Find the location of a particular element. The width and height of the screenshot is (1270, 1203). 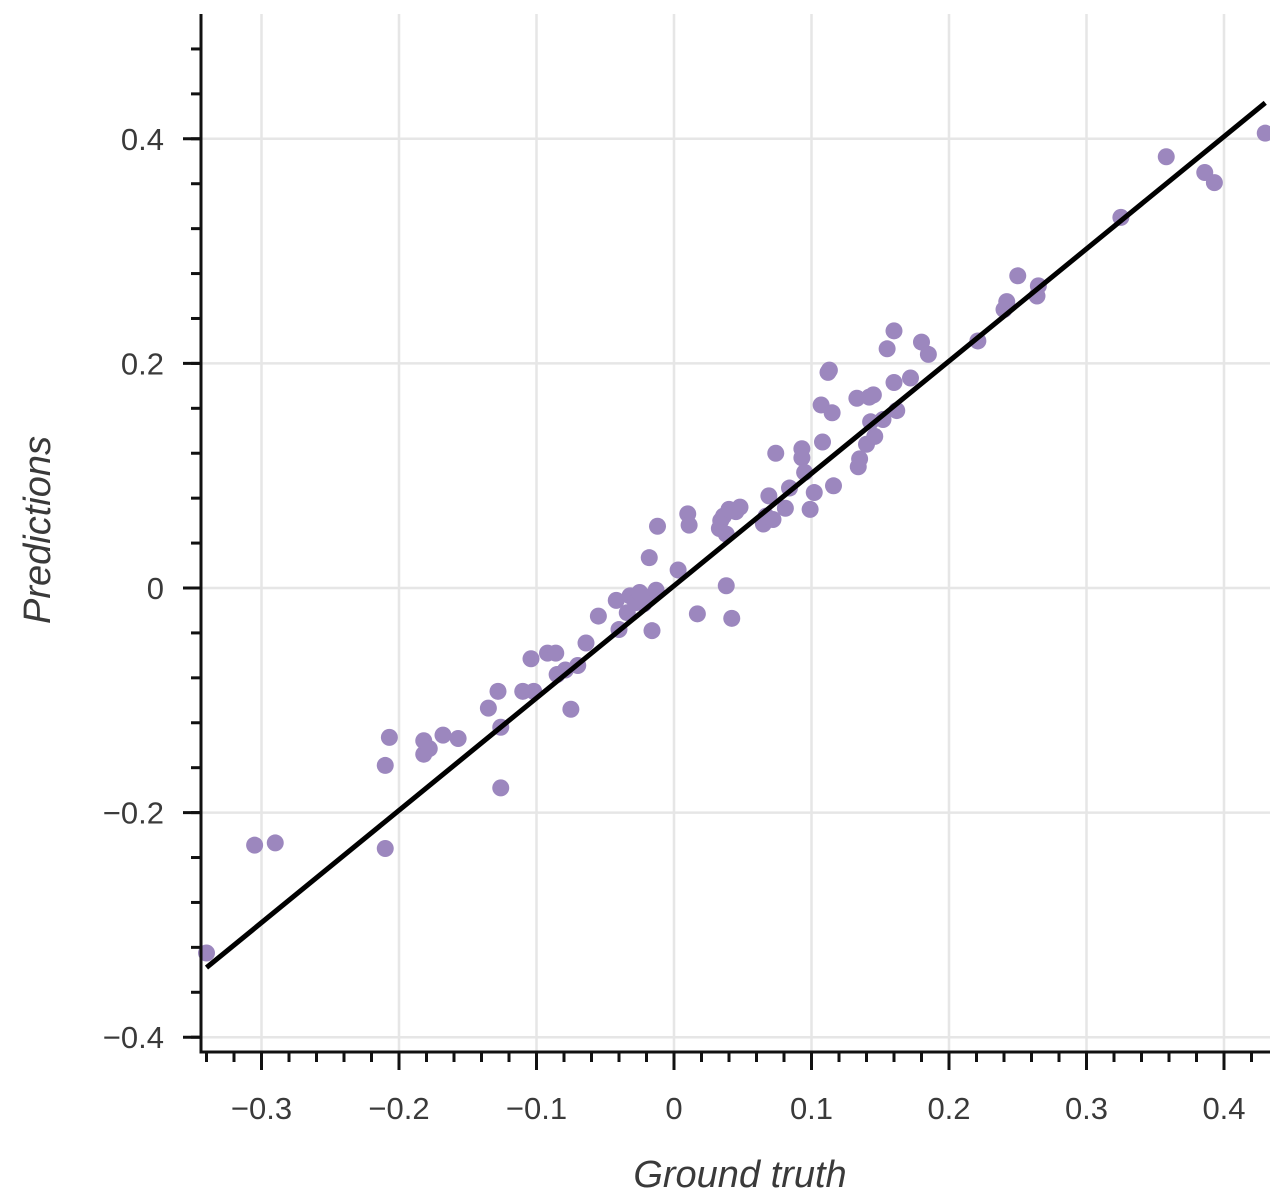

y-tick-label: −0.2 is located at coordinates (133, 813).